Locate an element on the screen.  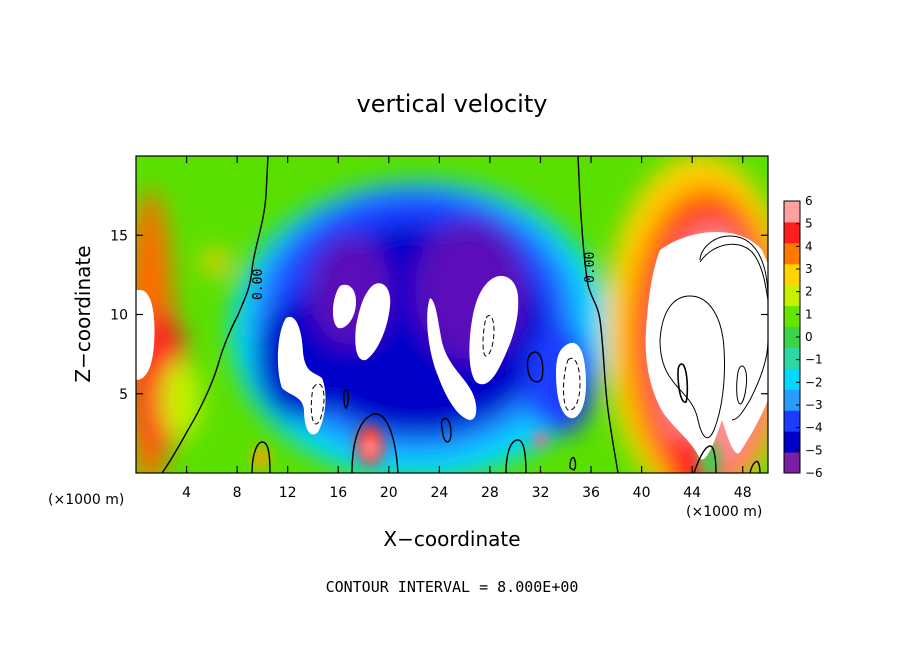
contour-label-left: 0.00 is located at coordinates (258, 284).